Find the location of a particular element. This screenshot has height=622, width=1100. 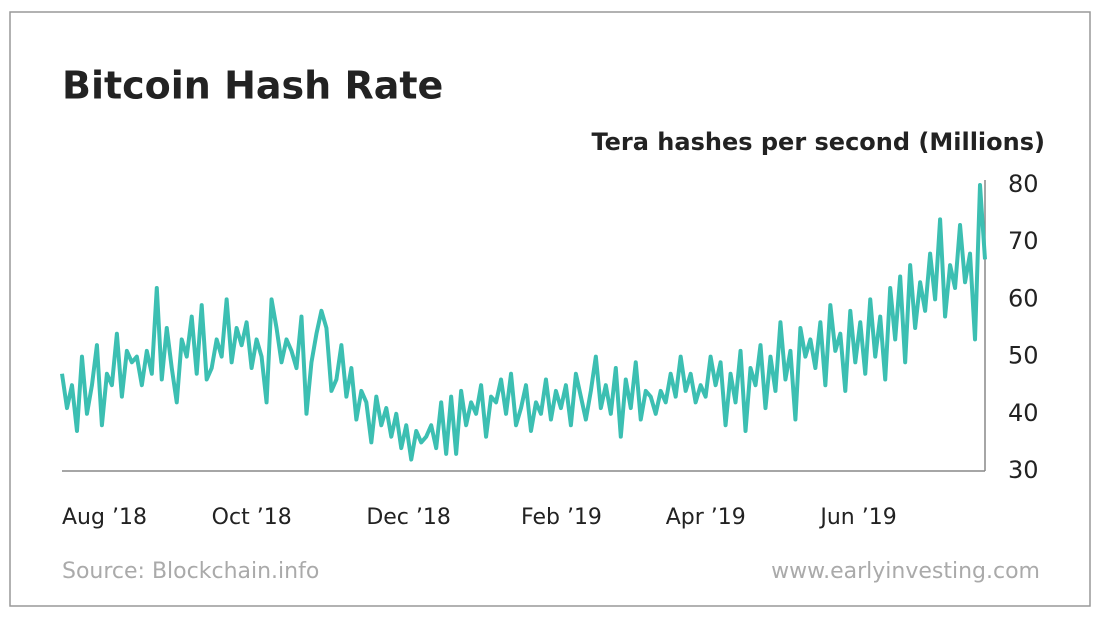

x-tick-label: Apr ’19 is located at coordinates (706, 517).